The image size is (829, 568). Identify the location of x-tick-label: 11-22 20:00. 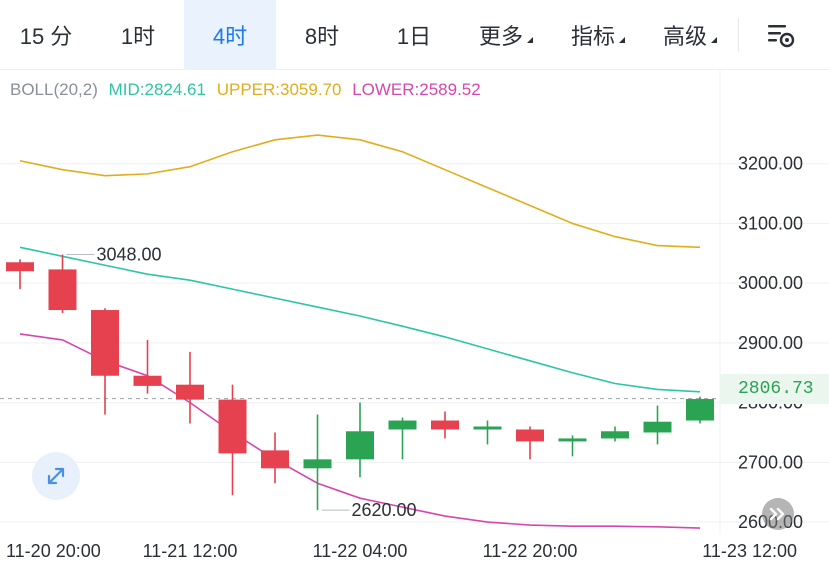
(530, 551).